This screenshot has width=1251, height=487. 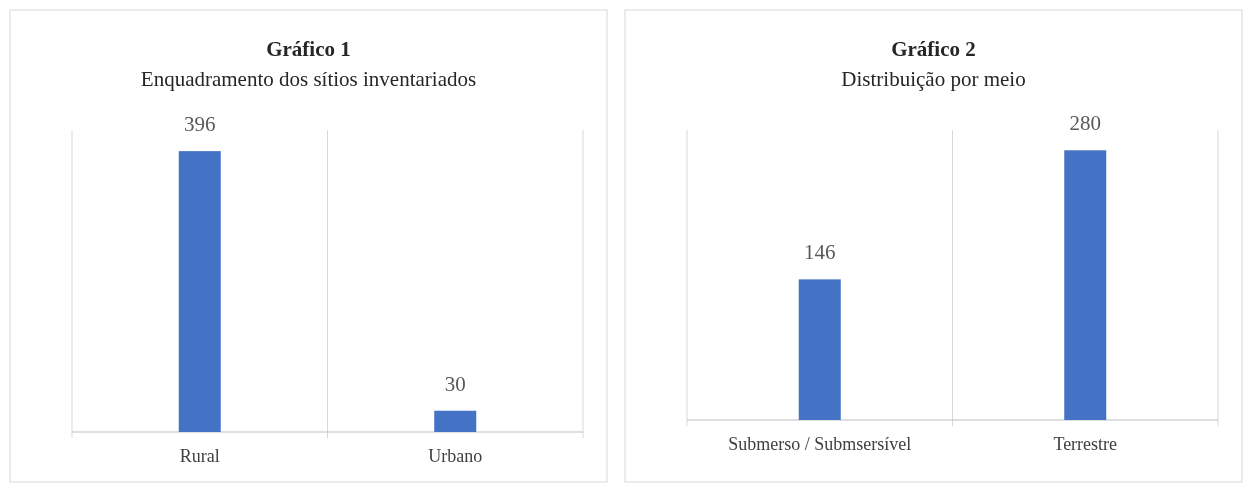 What do you see at coordinates (308, 49) in the screenshot?
I see `chart-title: Gráfico 1` at bounding box center [308, 49].